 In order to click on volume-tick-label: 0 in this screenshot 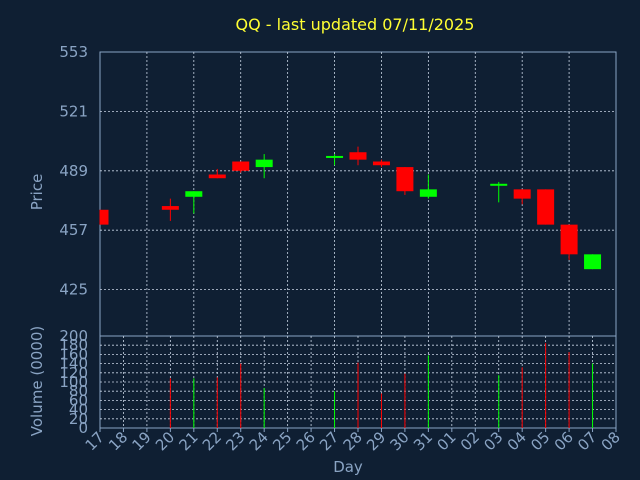, I will do `click(83, 428)`.